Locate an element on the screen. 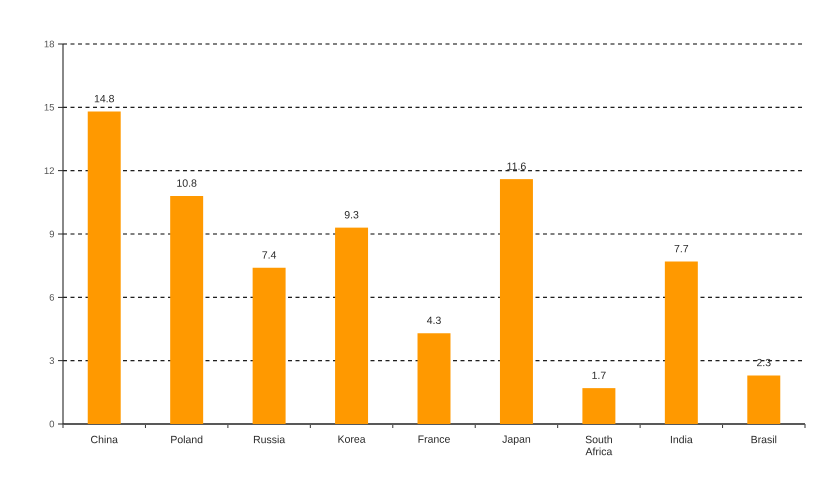 The image size is (814, 502). y-tick-label: 0 is located at coordinates (52, 424).